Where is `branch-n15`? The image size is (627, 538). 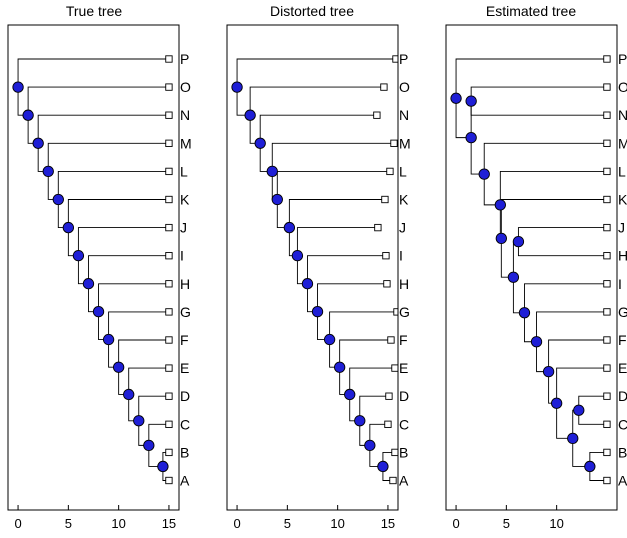
branch-n15 is located at coordinates (531, 98).